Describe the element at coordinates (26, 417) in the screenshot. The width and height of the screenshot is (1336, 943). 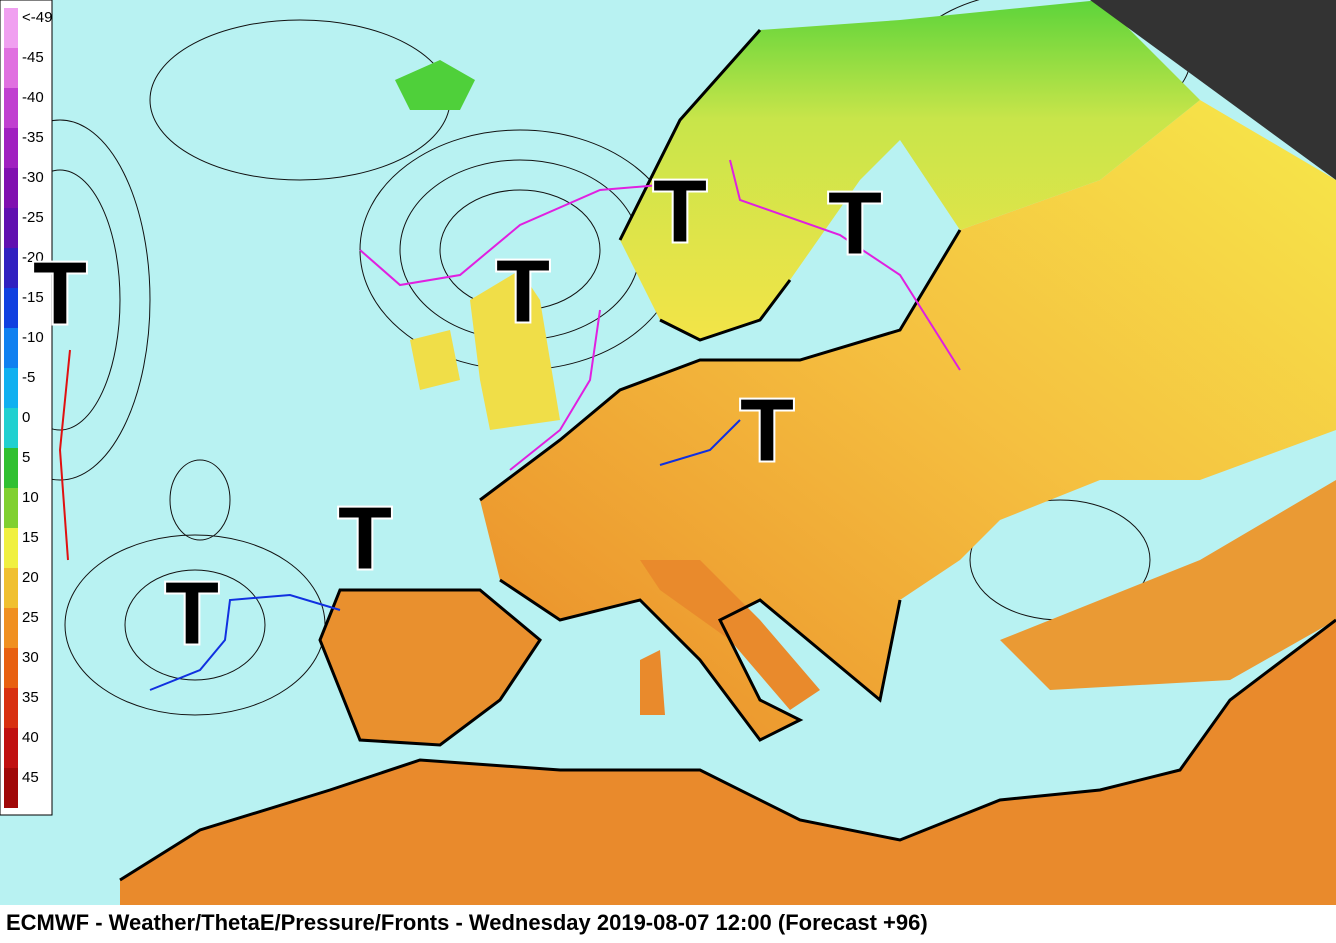
I see `legend-label: 0` at that location.